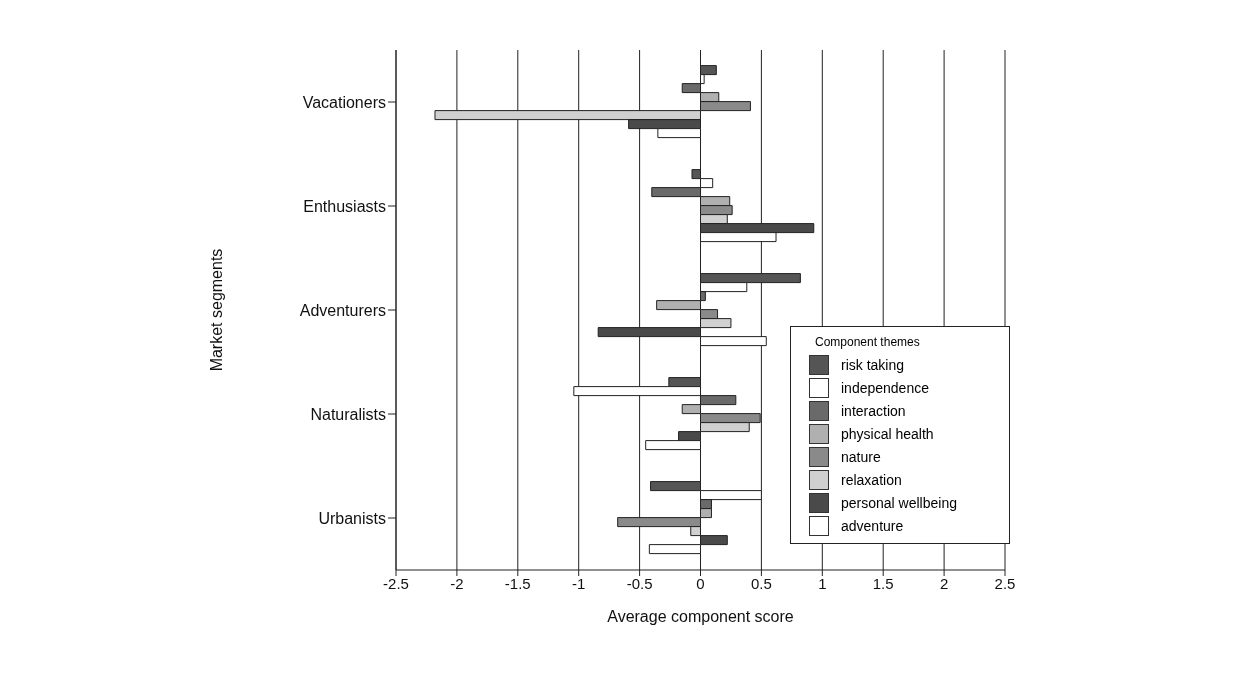 This screenshot has width=1253, height=683. What do you see at coordinates (887, 433) in the screenshot?
I see `legend-label: physical health` at bounding box center [887, 433].